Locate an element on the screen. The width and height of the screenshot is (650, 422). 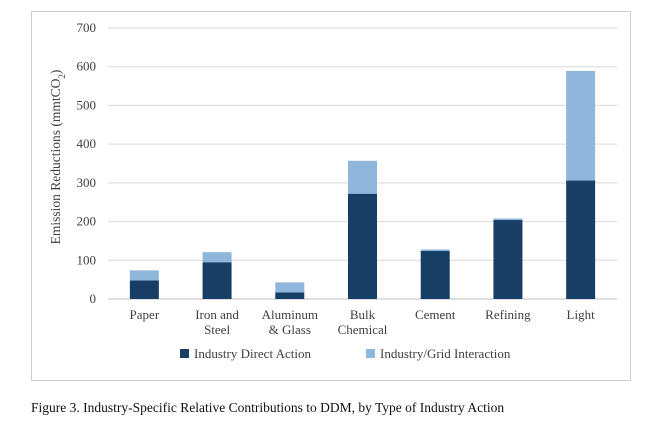
y-tick-label: 500 is located at coordinates (87, 104).